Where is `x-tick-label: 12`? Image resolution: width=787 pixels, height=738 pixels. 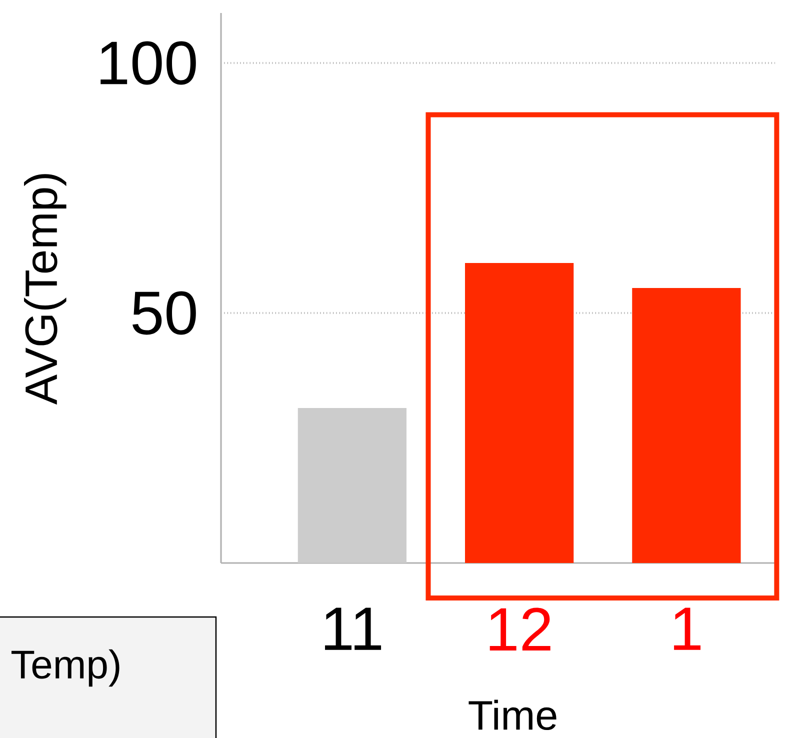
x-tick-label: 12 is located at coordinates (520, 629).